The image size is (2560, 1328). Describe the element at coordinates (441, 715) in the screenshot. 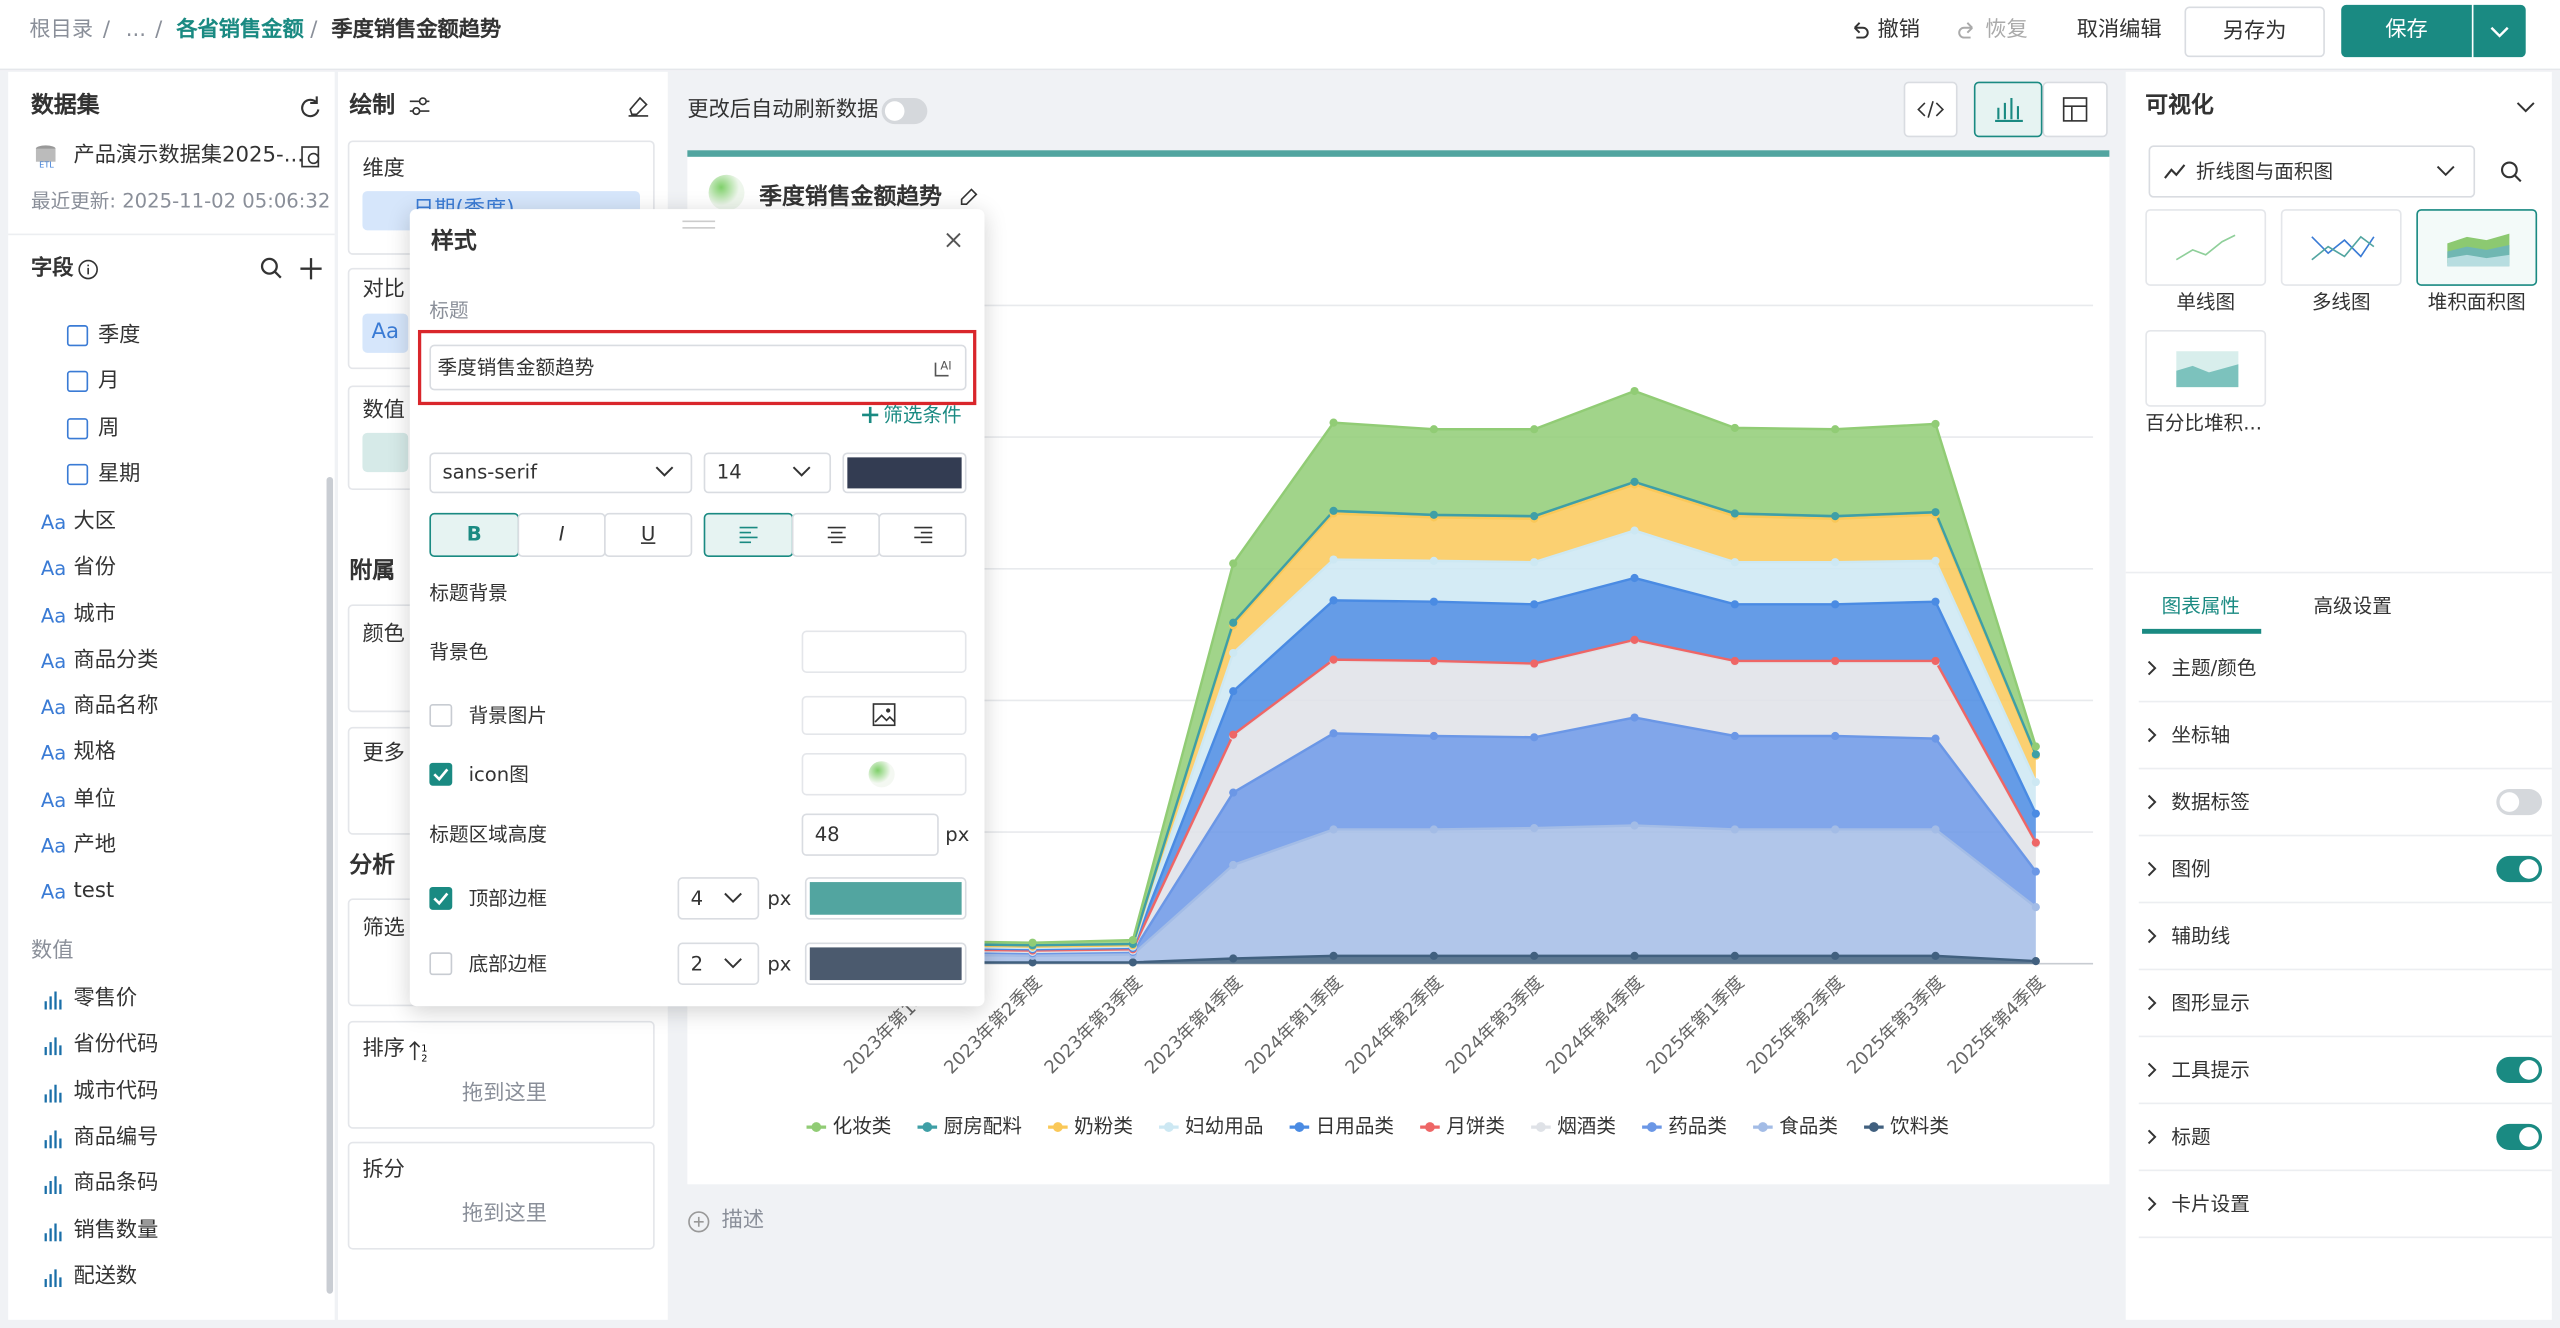

I see `background-image-checkbox` at that location.